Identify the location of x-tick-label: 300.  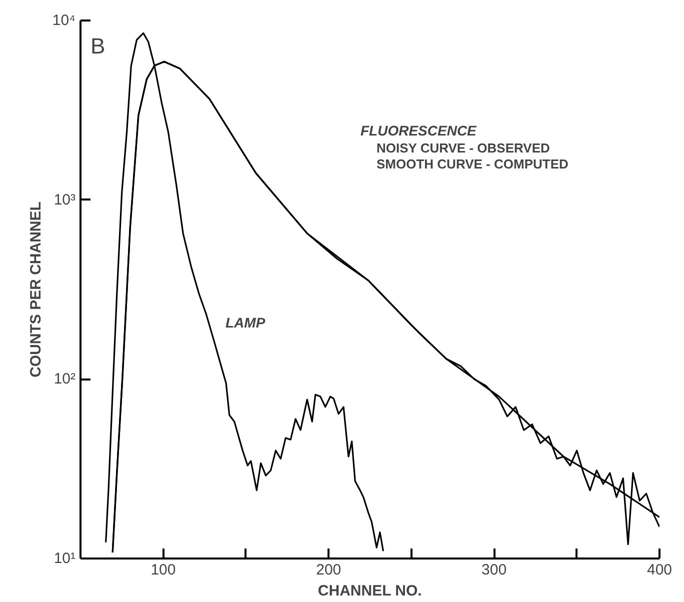
(494, 570).